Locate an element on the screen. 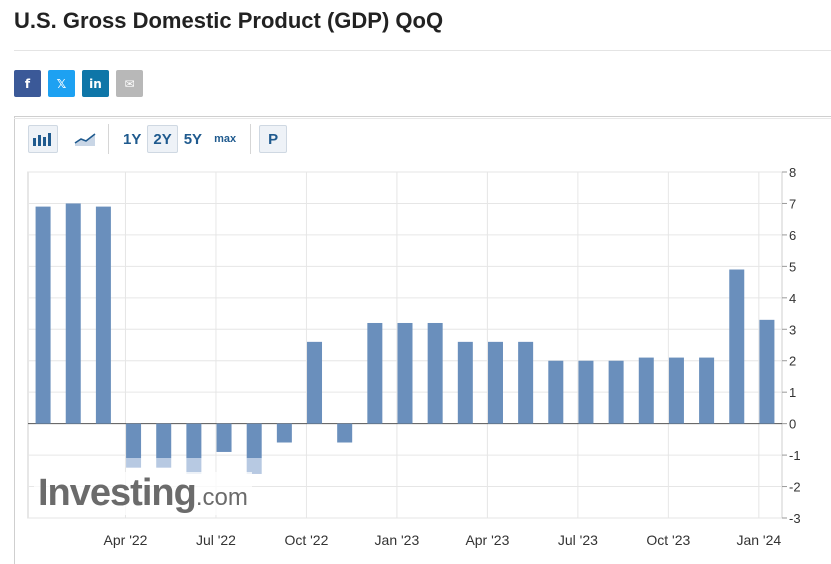 The width and height of the screenshot is (831, 564). x-tick-label: Apr '23 is located at coordinates (487, 540).